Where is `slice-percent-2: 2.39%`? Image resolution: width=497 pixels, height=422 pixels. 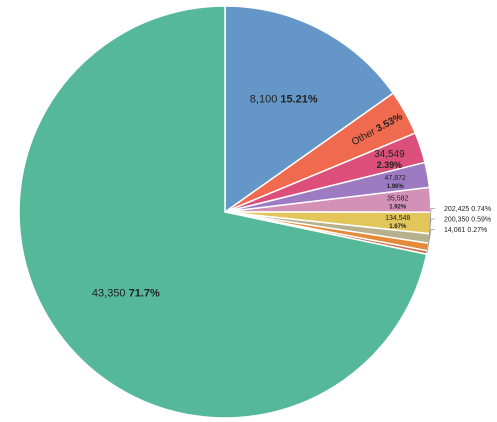
slice-percent-2: 2.39% is located at coordinates (390, 165).